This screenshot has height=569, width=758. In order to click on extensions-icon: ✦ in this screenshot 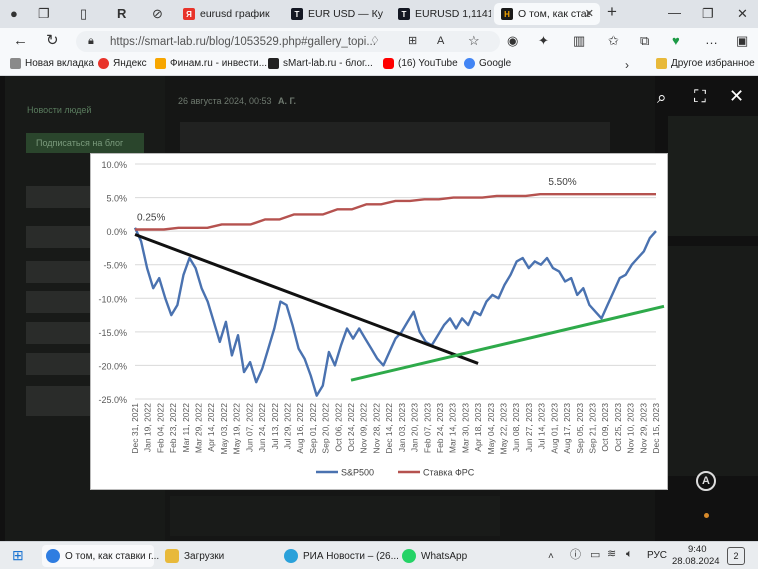, I will do `click(543, 40)`.